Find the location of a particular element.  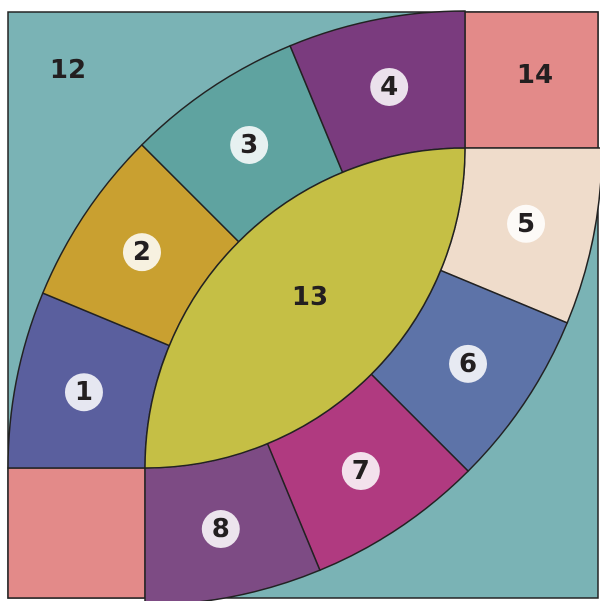

piece-label: 12 is located at coordinates (68, 70).